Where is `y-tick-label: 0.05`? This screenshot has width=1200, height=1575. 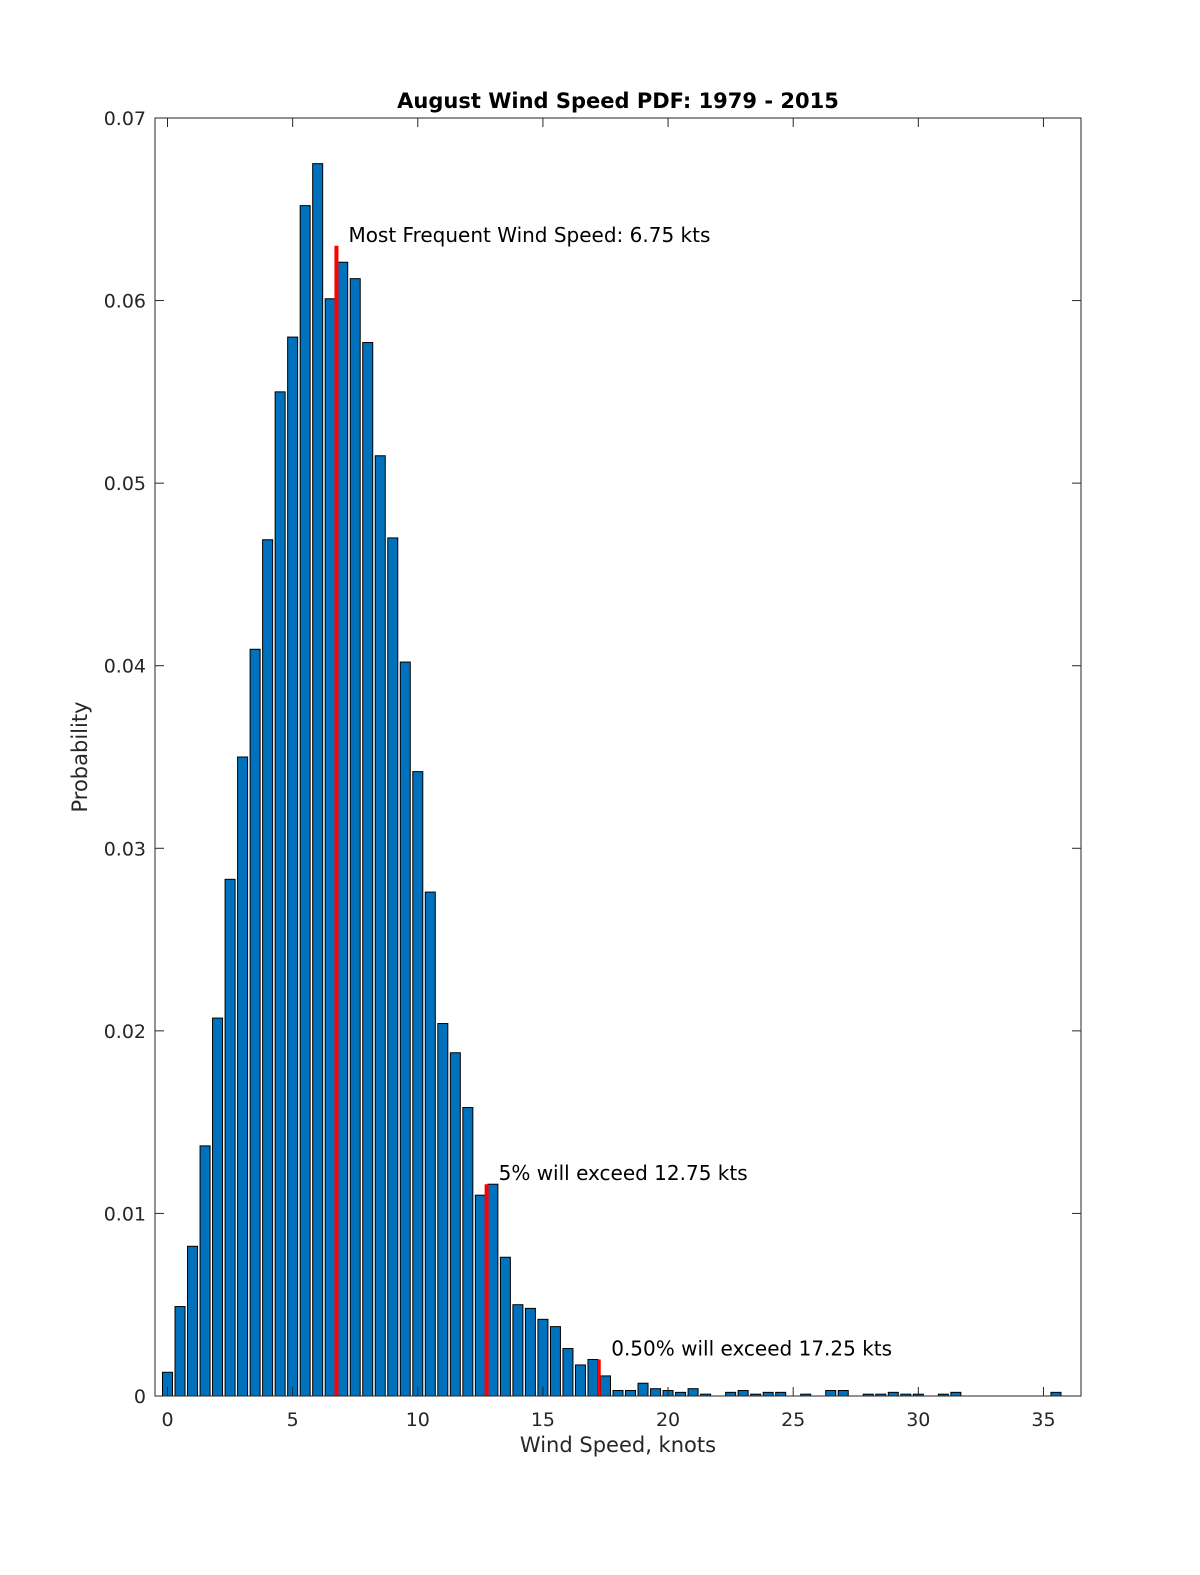
y-tick-label: 0.05 is located at coordinates (125, 484).